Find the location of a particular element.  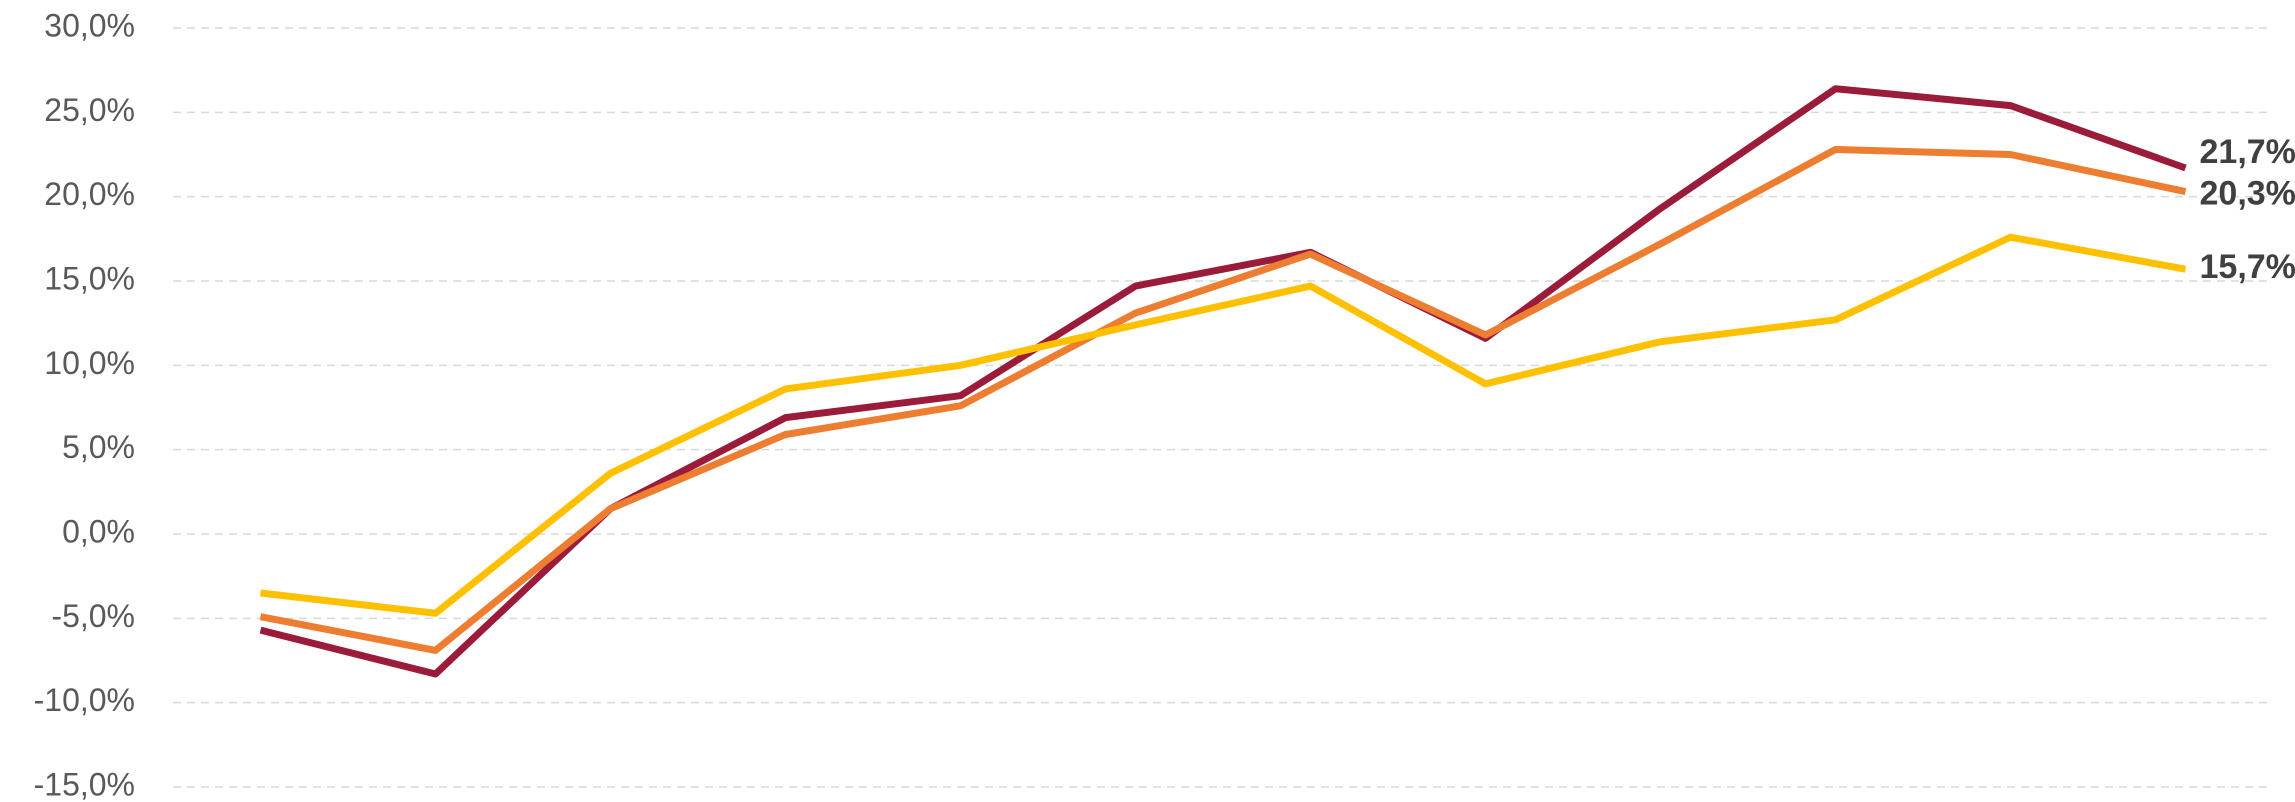

data-label: 15,7% is located at coordinates (2247, 267).